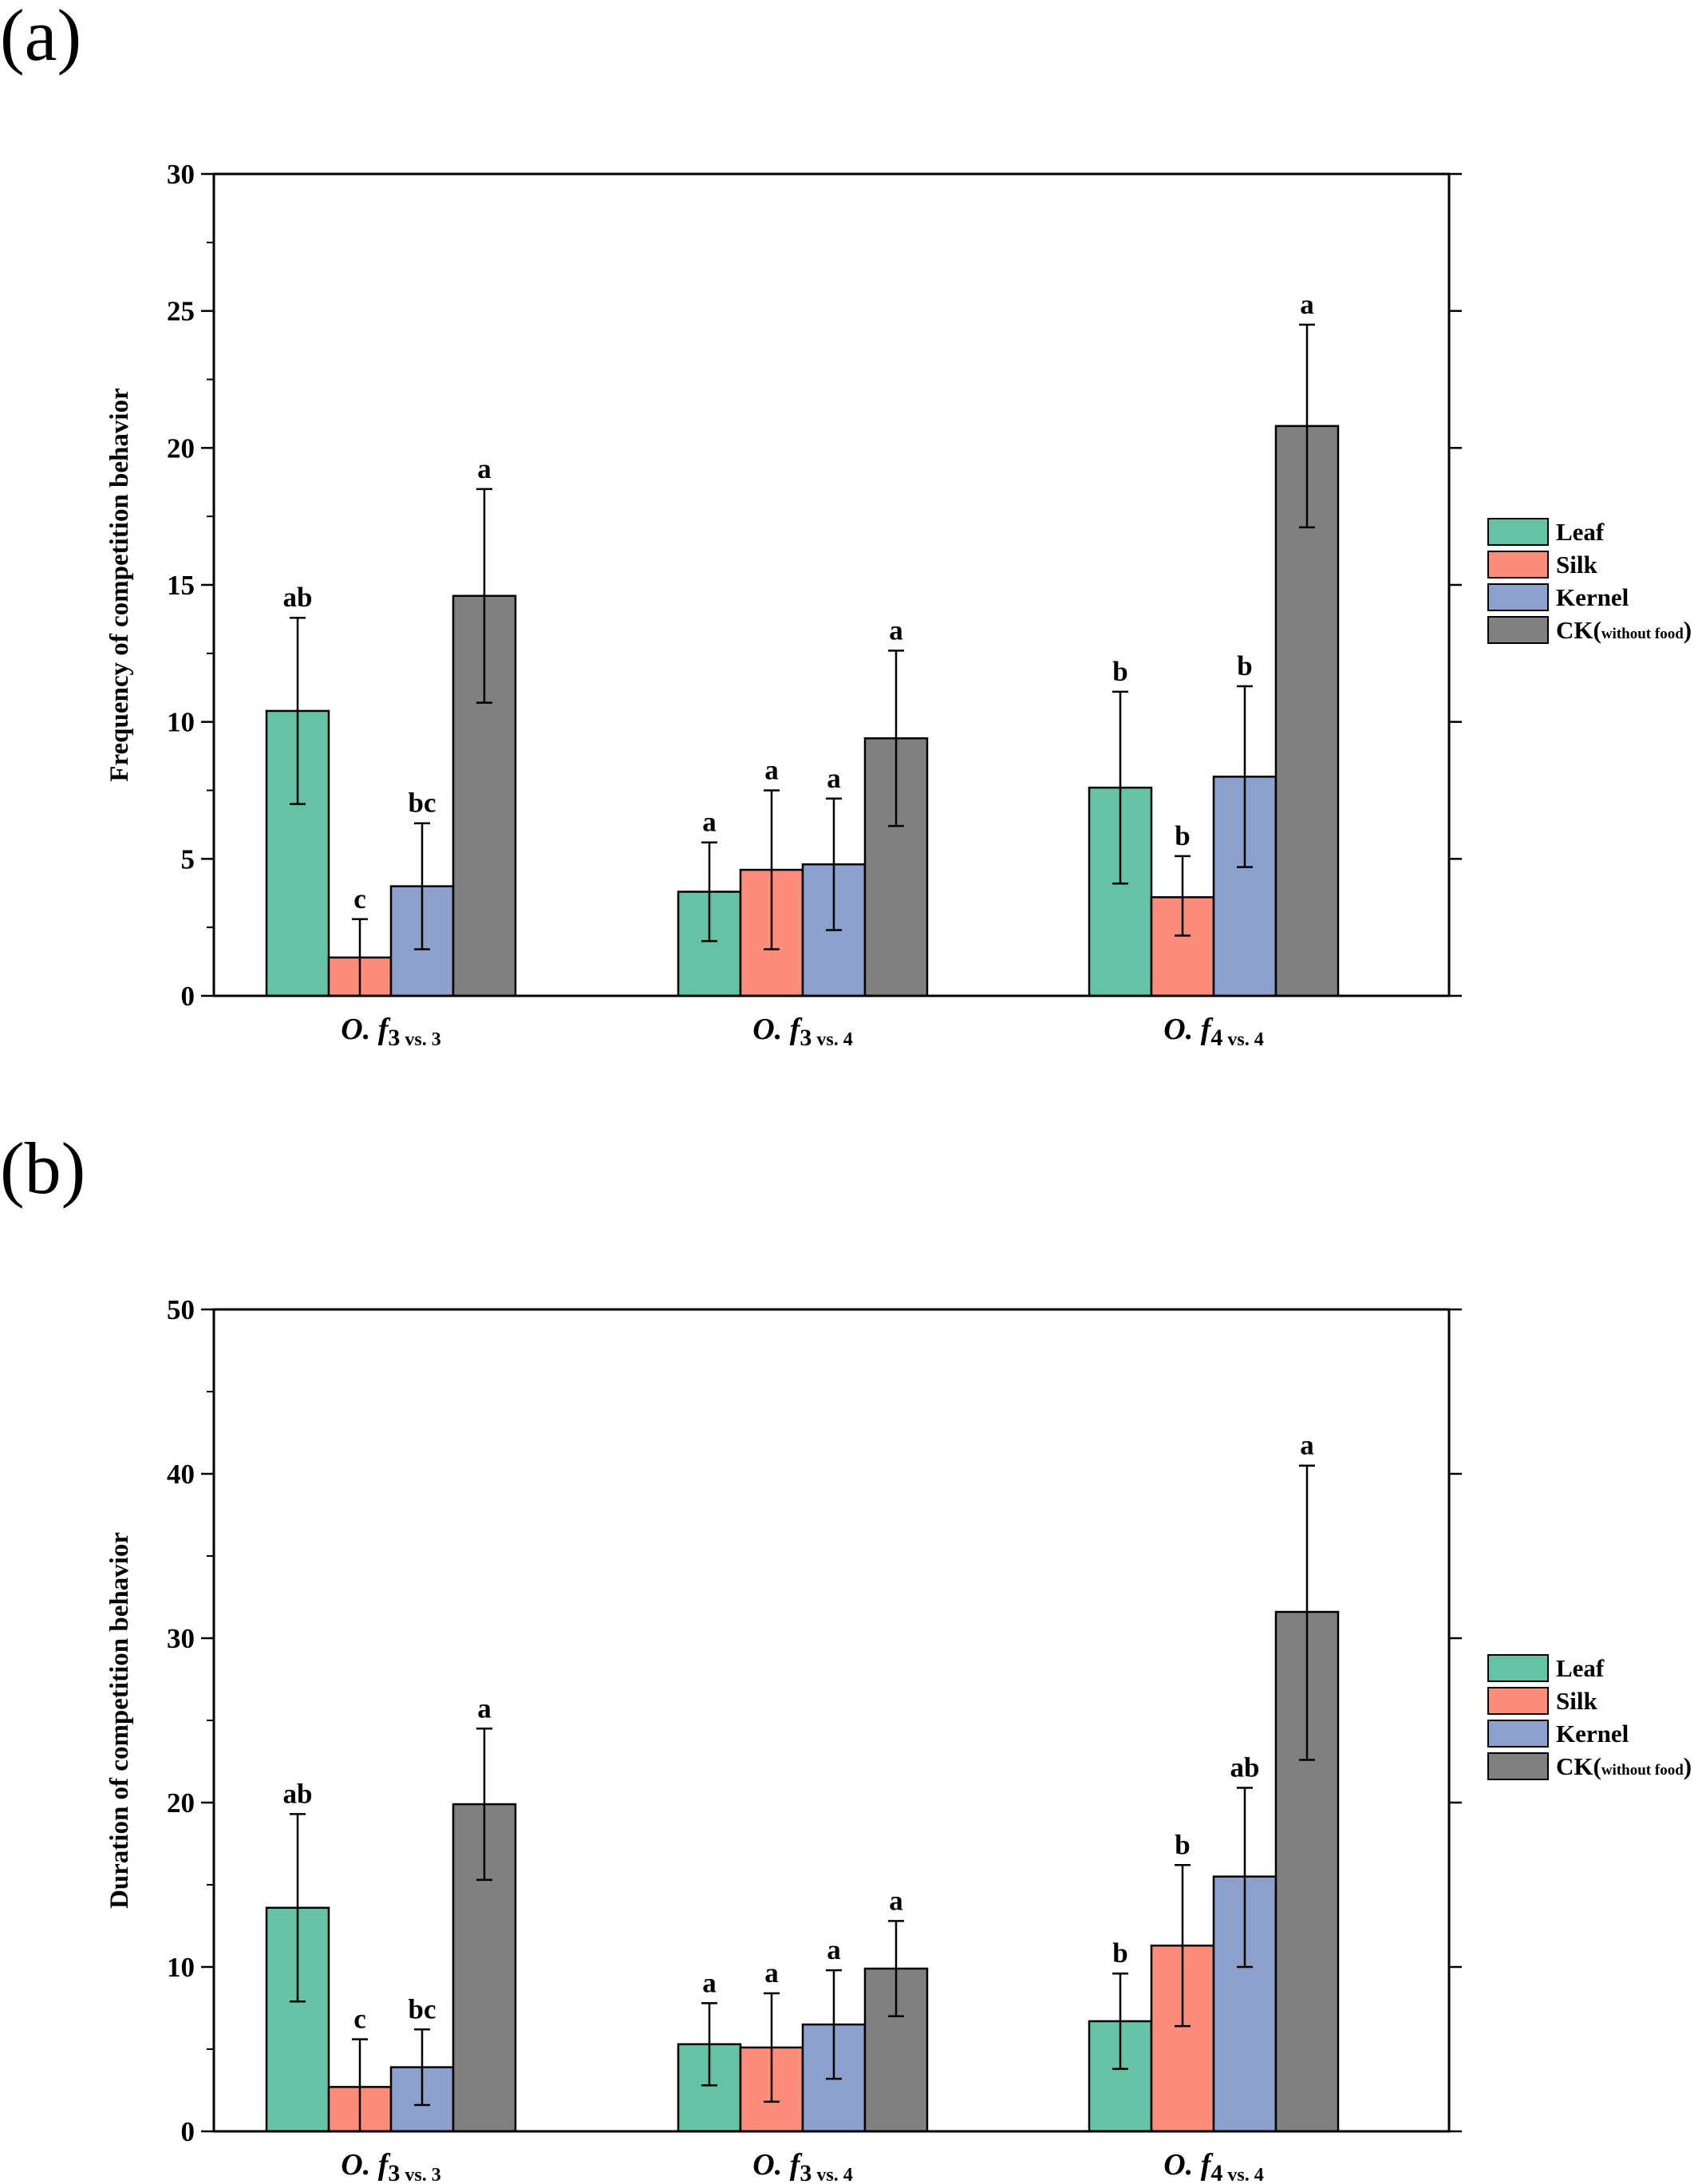  I want to click on y-tick-label: 15, so click(181, 585).